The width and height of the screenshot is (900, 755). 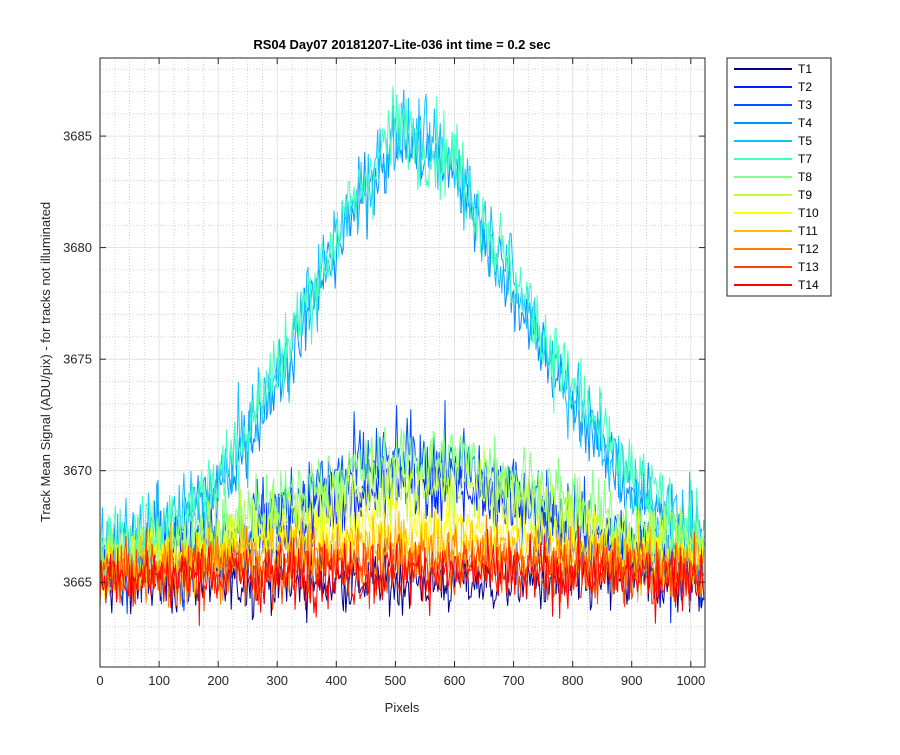 What do you see at coordinates (779, 177) in the screenshot?
I see `legend: T1 T2 T3 T4 T5 T7 T8 T9 T10 T11 T12 T13 T14` at bounding box center [779, 177].